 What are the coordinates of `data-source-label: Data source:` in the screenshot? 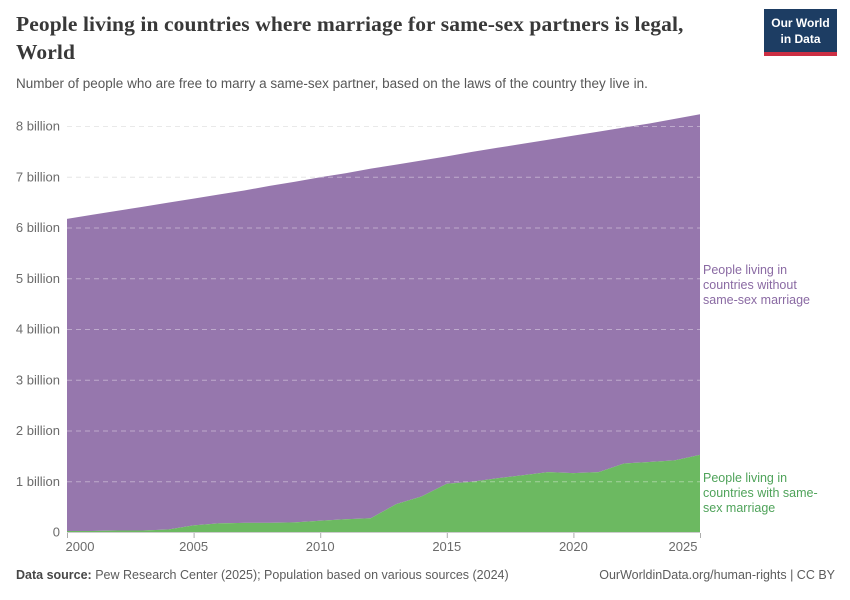 It's located at (54, 575).